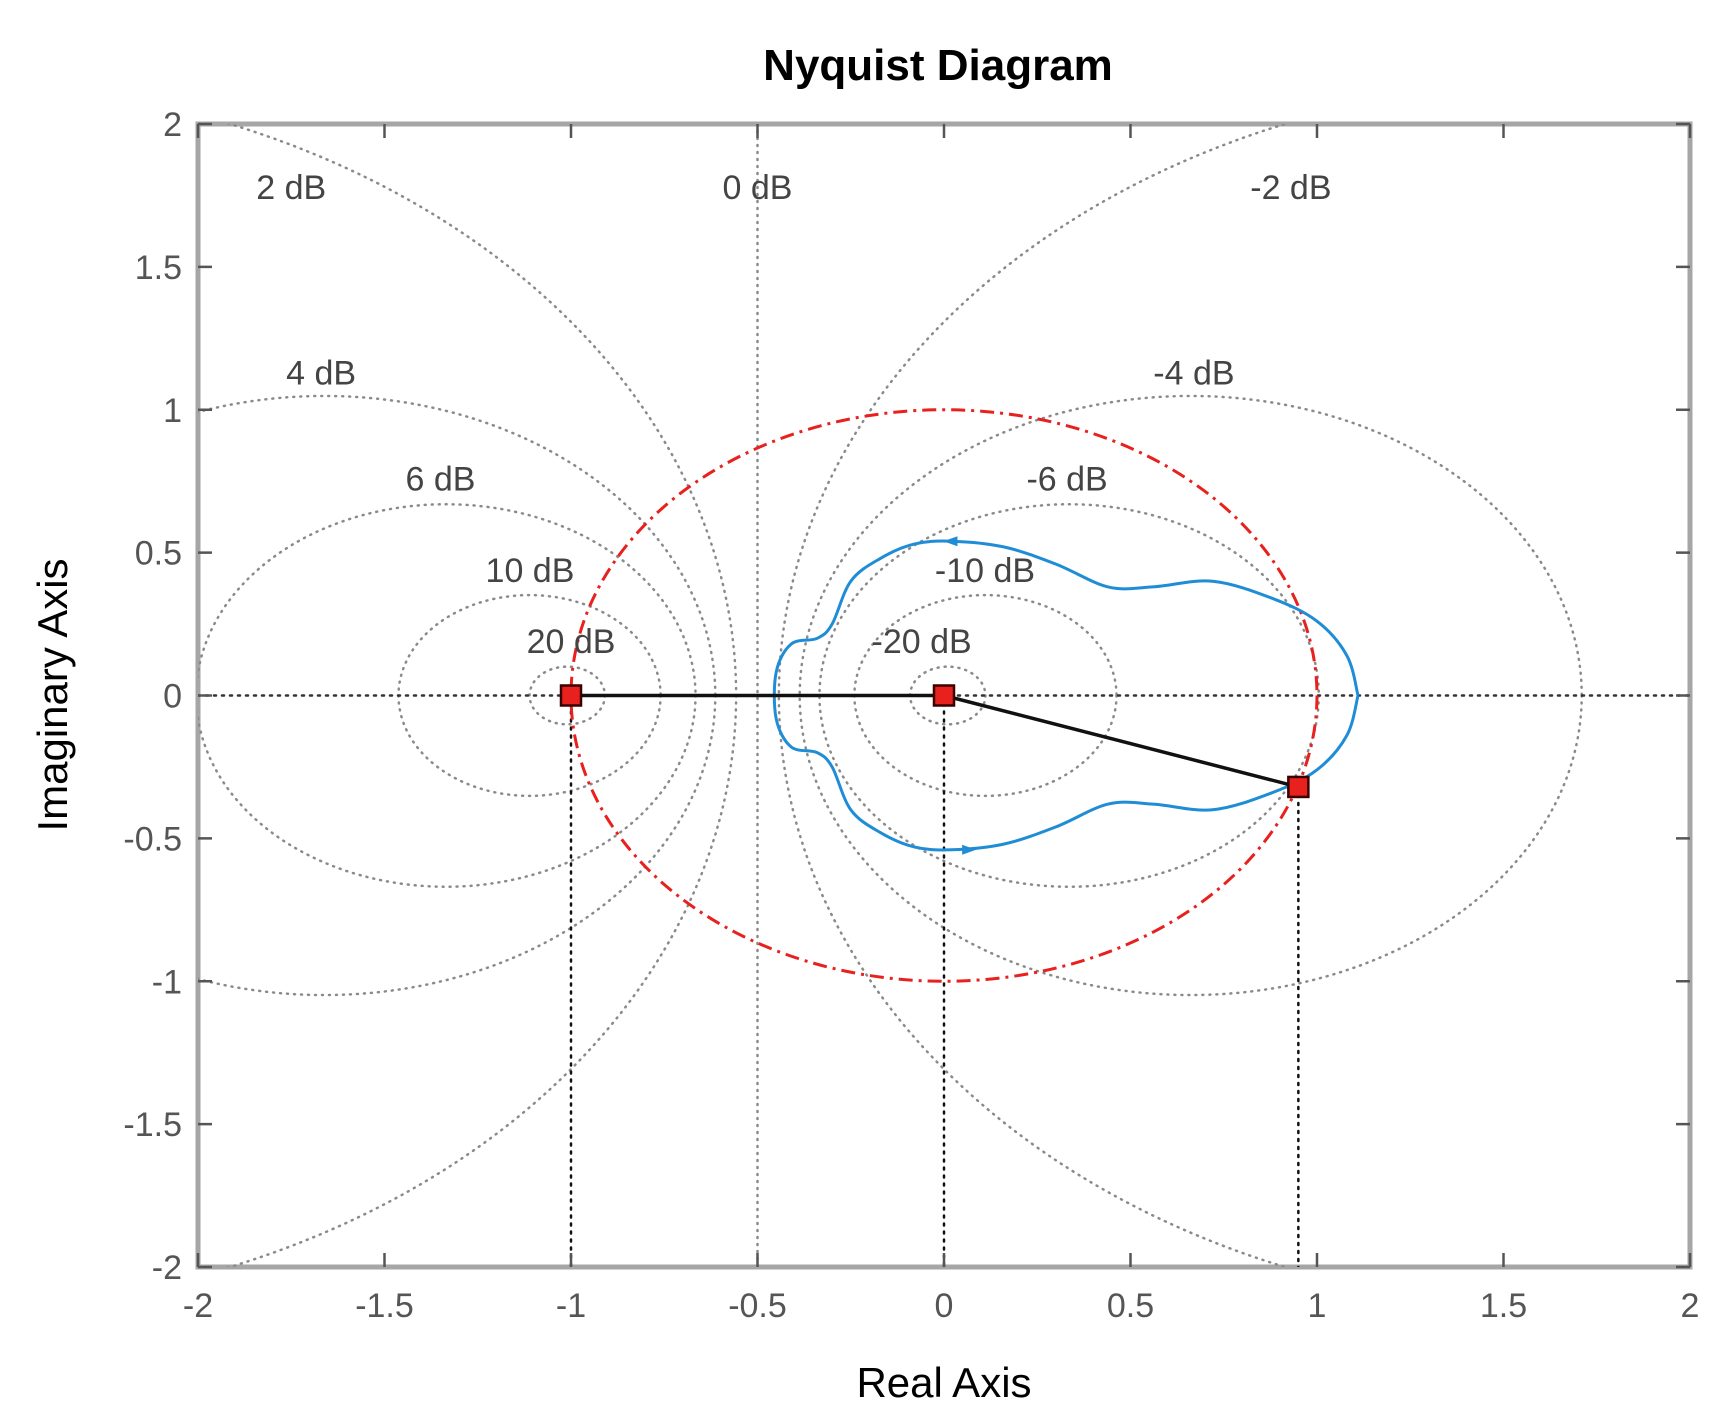 This screenshot has height=1416, width=1724. What do you see at coordinates (1290, 188) in the screenshot?
I see `db-label-2: -2 dB` at bounding box center [1290, 188].